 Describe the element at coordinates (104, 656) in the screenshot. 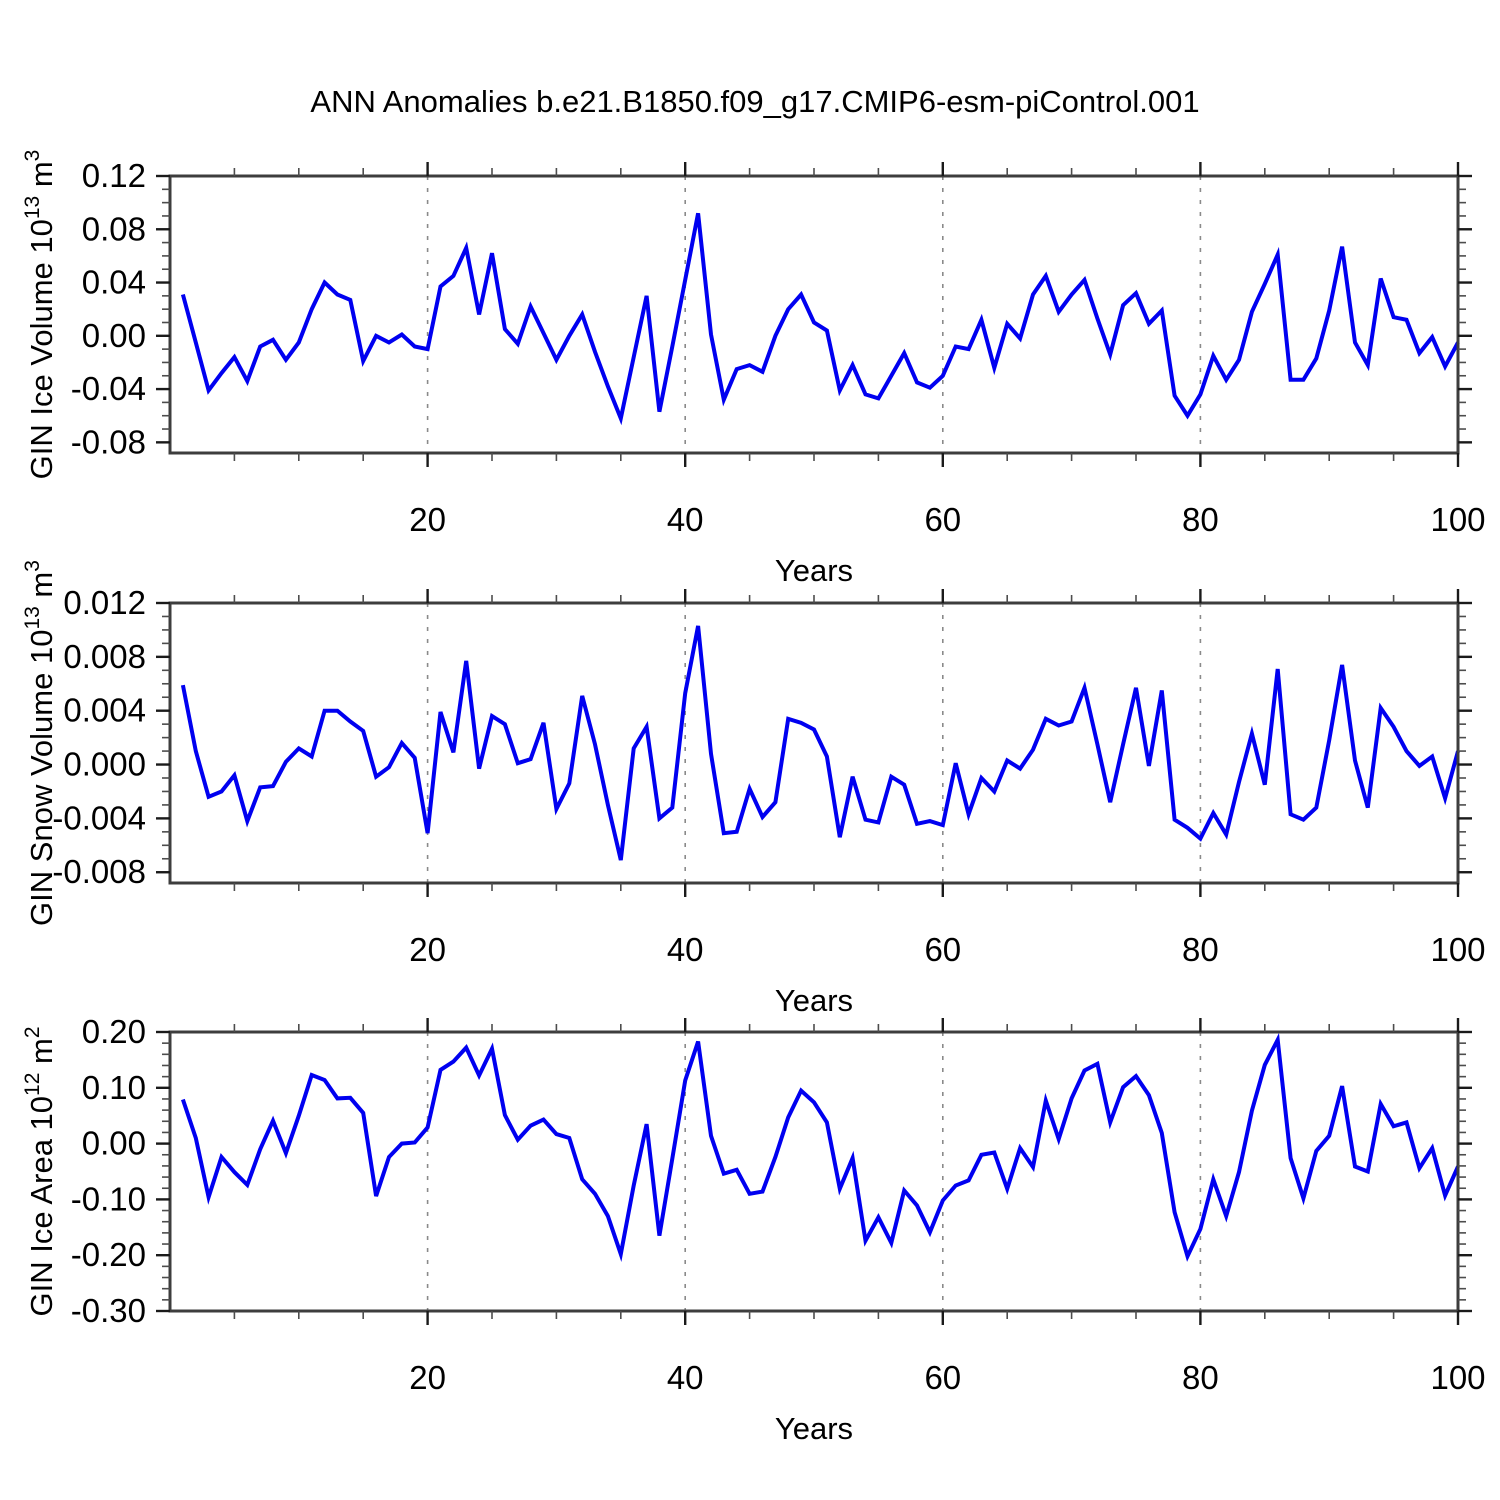

I see `y-tick-label: 0.008` at that location.